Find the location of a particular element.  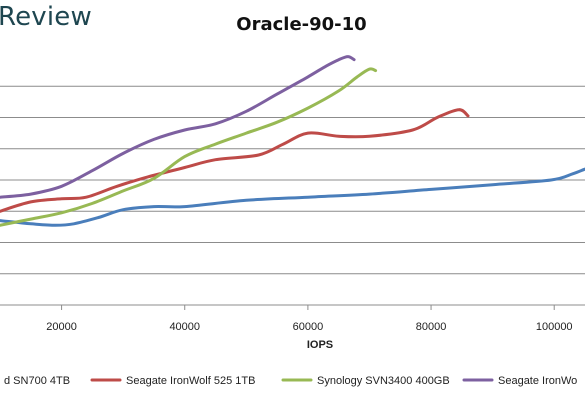

x-tick-label: 80000 is located at coordinates (431, 327).